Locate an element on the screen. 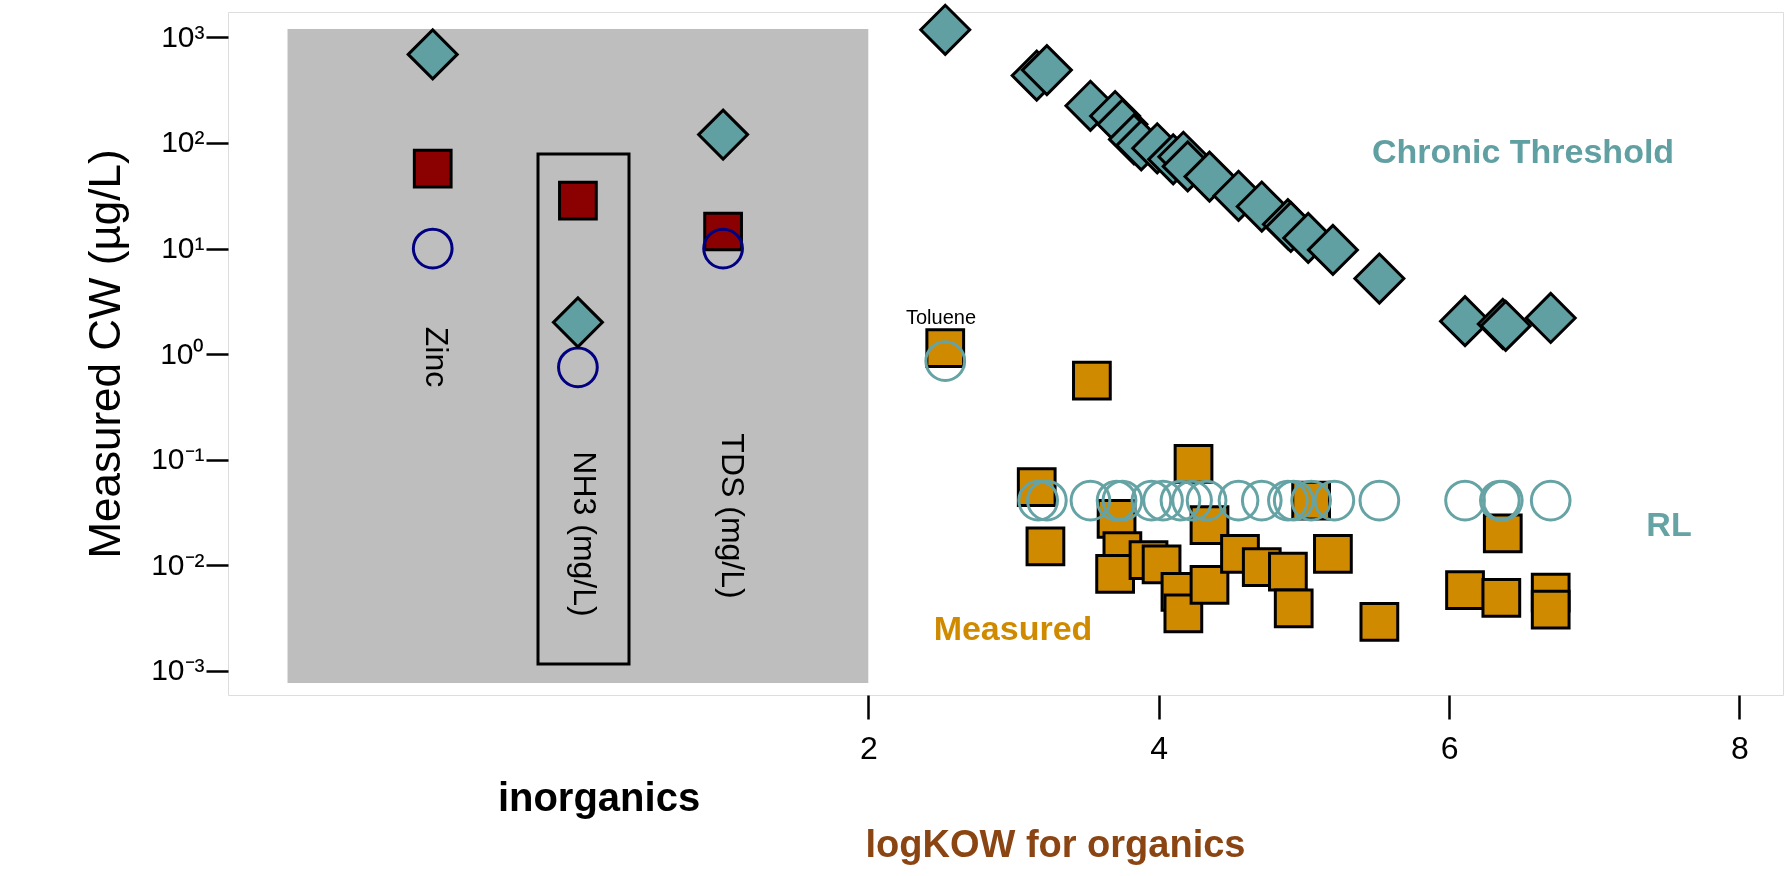 The width and height of the screenshot is (1790, 876). annotation: Toluene is located at coordinates (941, 317).